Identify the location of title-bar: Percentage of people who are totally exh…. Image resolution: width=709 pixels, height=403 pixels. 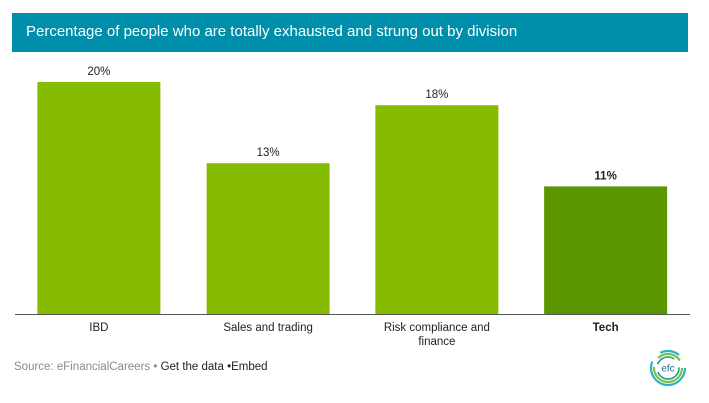
(350, 32).